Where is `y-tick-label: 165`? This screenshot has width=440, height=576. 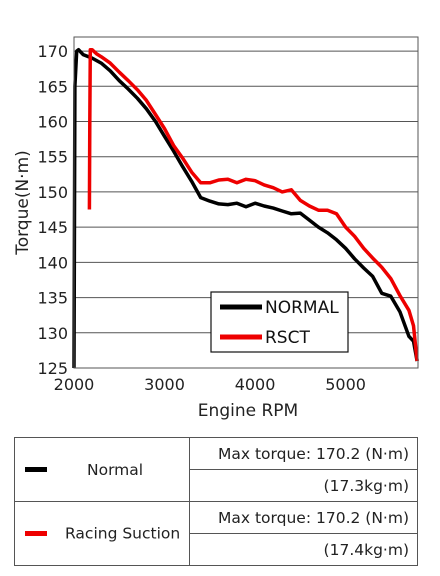 y-tick-label: 165 is located at coordinates (52, 86).